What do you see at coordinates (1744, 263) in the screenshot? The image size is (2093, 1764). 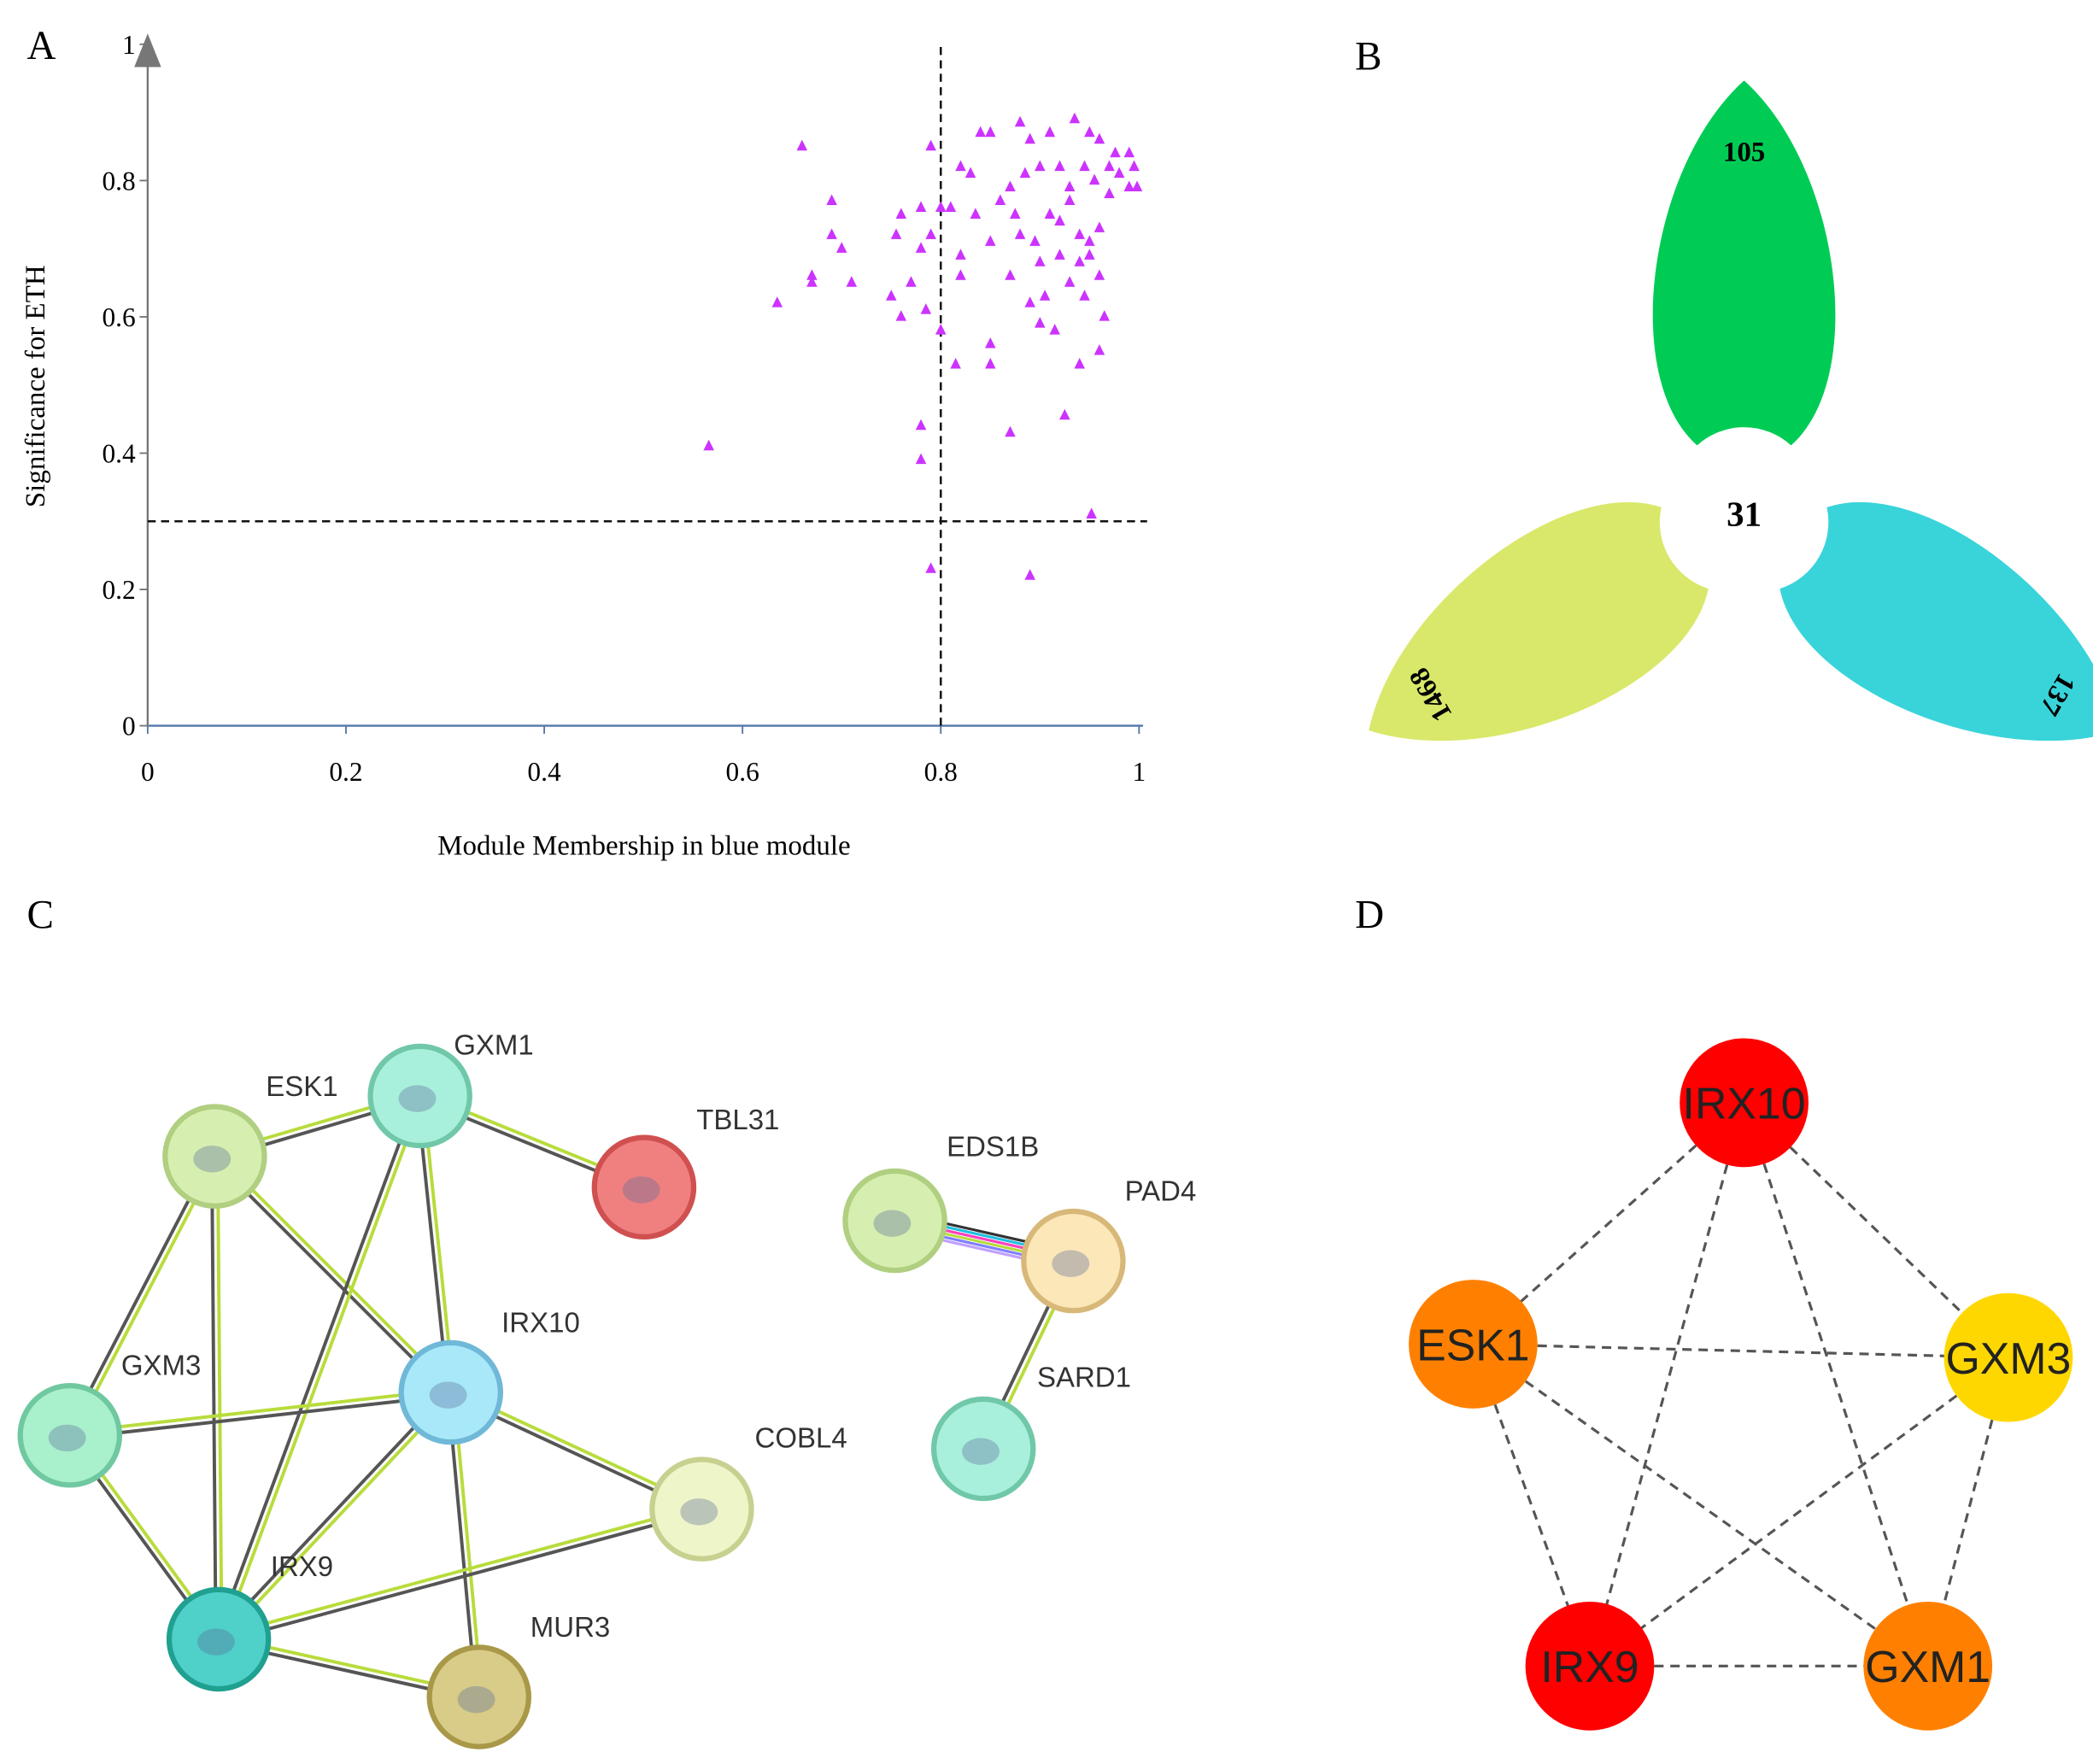 I see `venn-set: 105` at bounding box center [1744, 263].